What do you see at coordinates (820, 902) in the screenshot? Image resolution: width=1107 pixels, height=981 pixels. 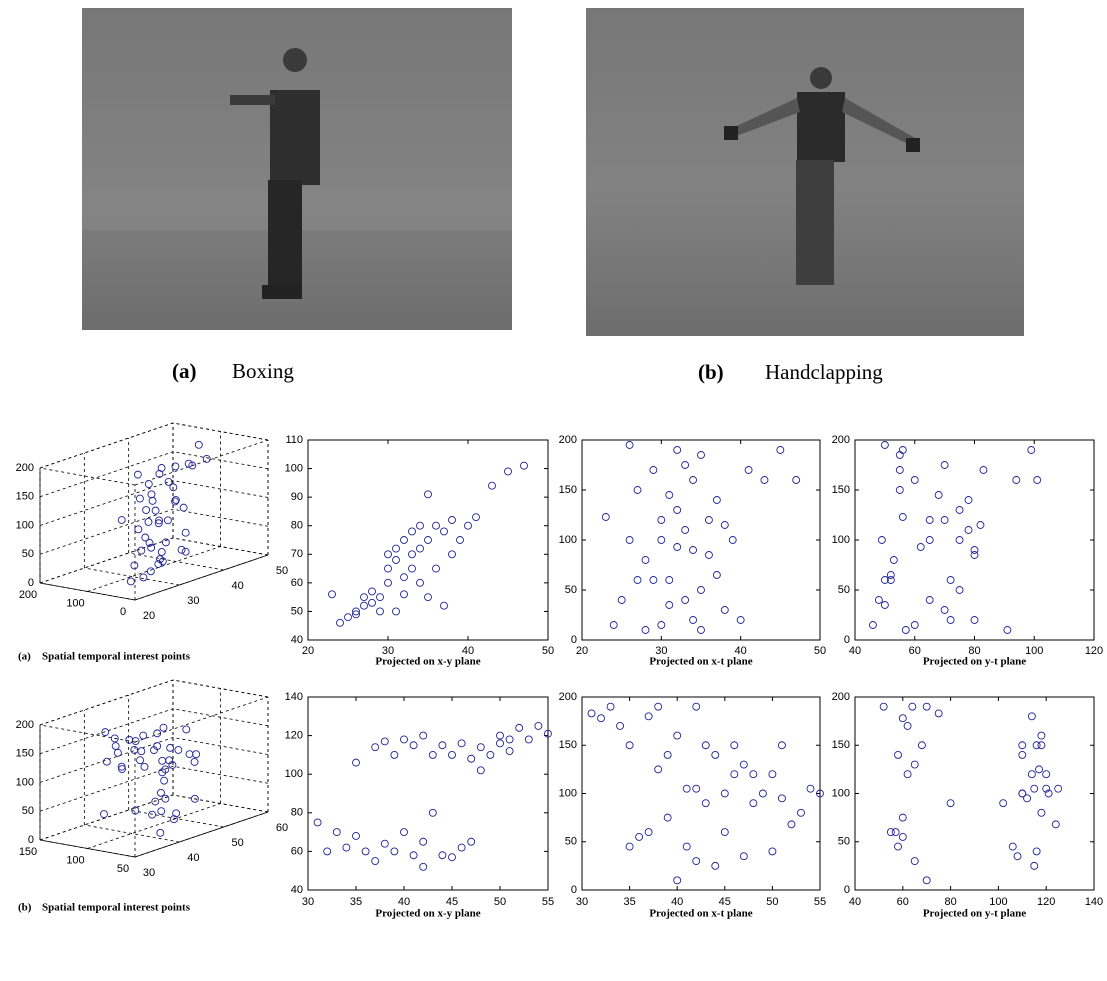 I see `x-tick-label: 55` at bounding box center [820, 902].